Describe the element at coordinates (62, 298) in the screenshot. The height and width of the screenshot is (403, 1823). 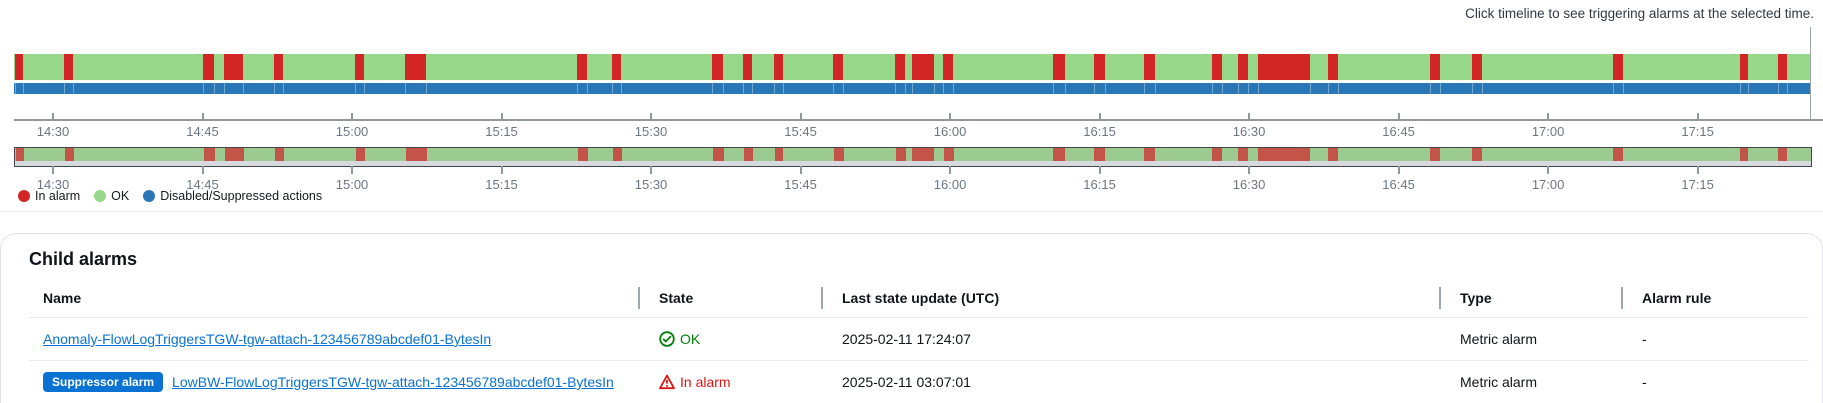
I see `column-header-name: Name` at that location.